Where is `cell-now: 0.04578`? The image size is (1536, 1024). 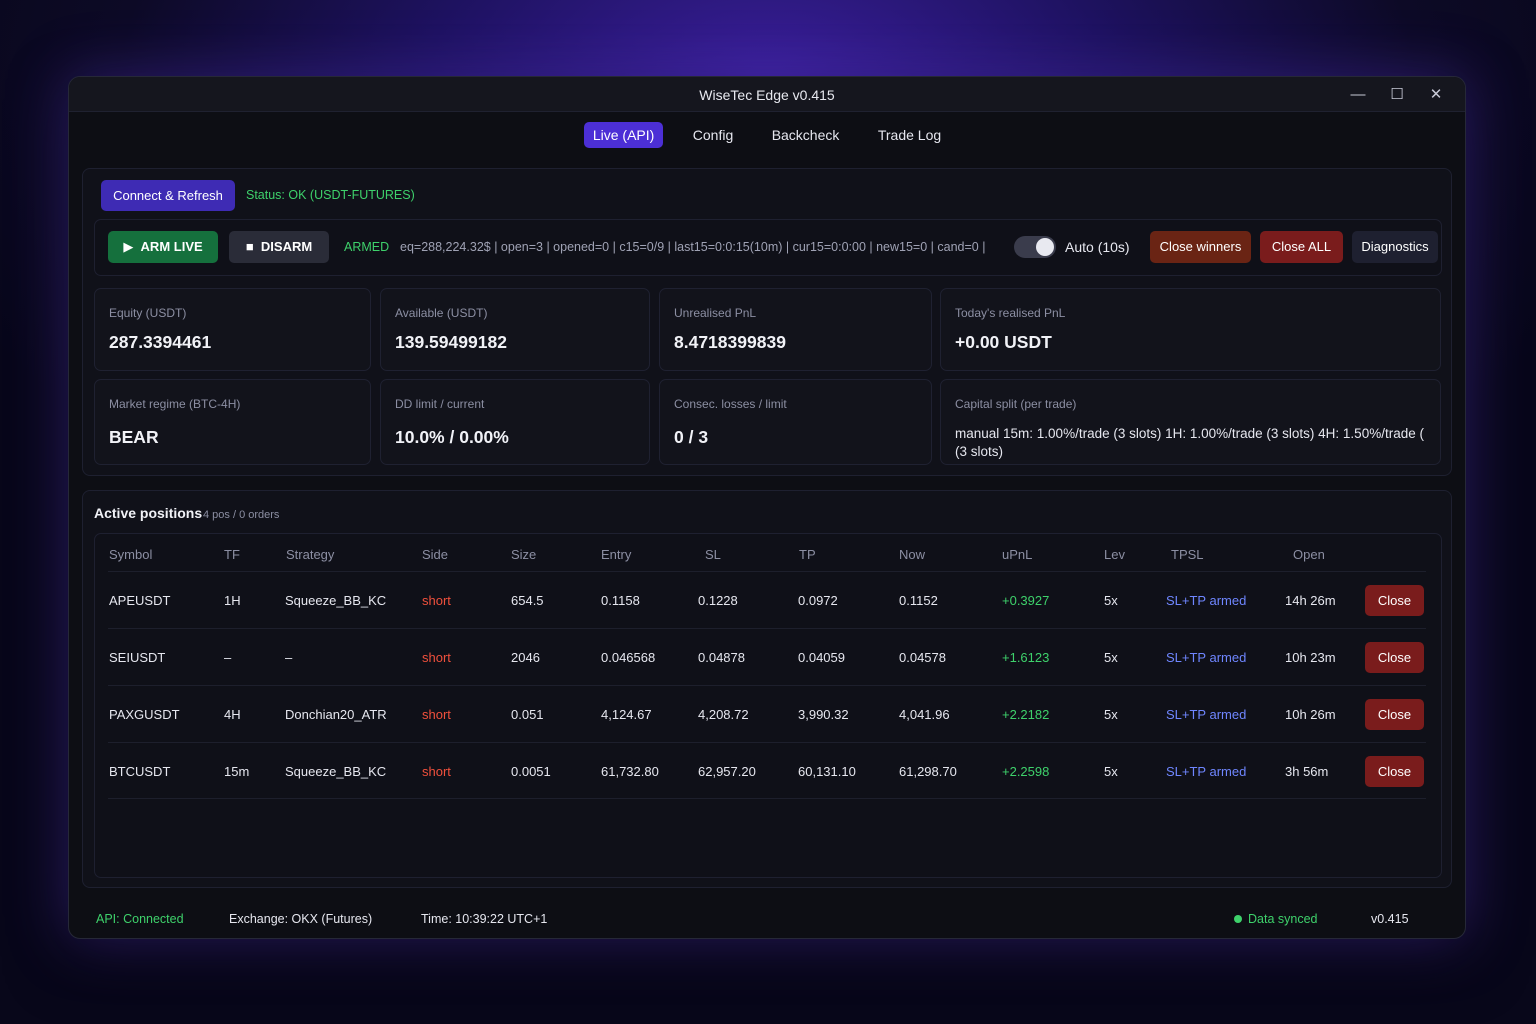
cell-now: 0.04578 is located at coordinates (922, 657).